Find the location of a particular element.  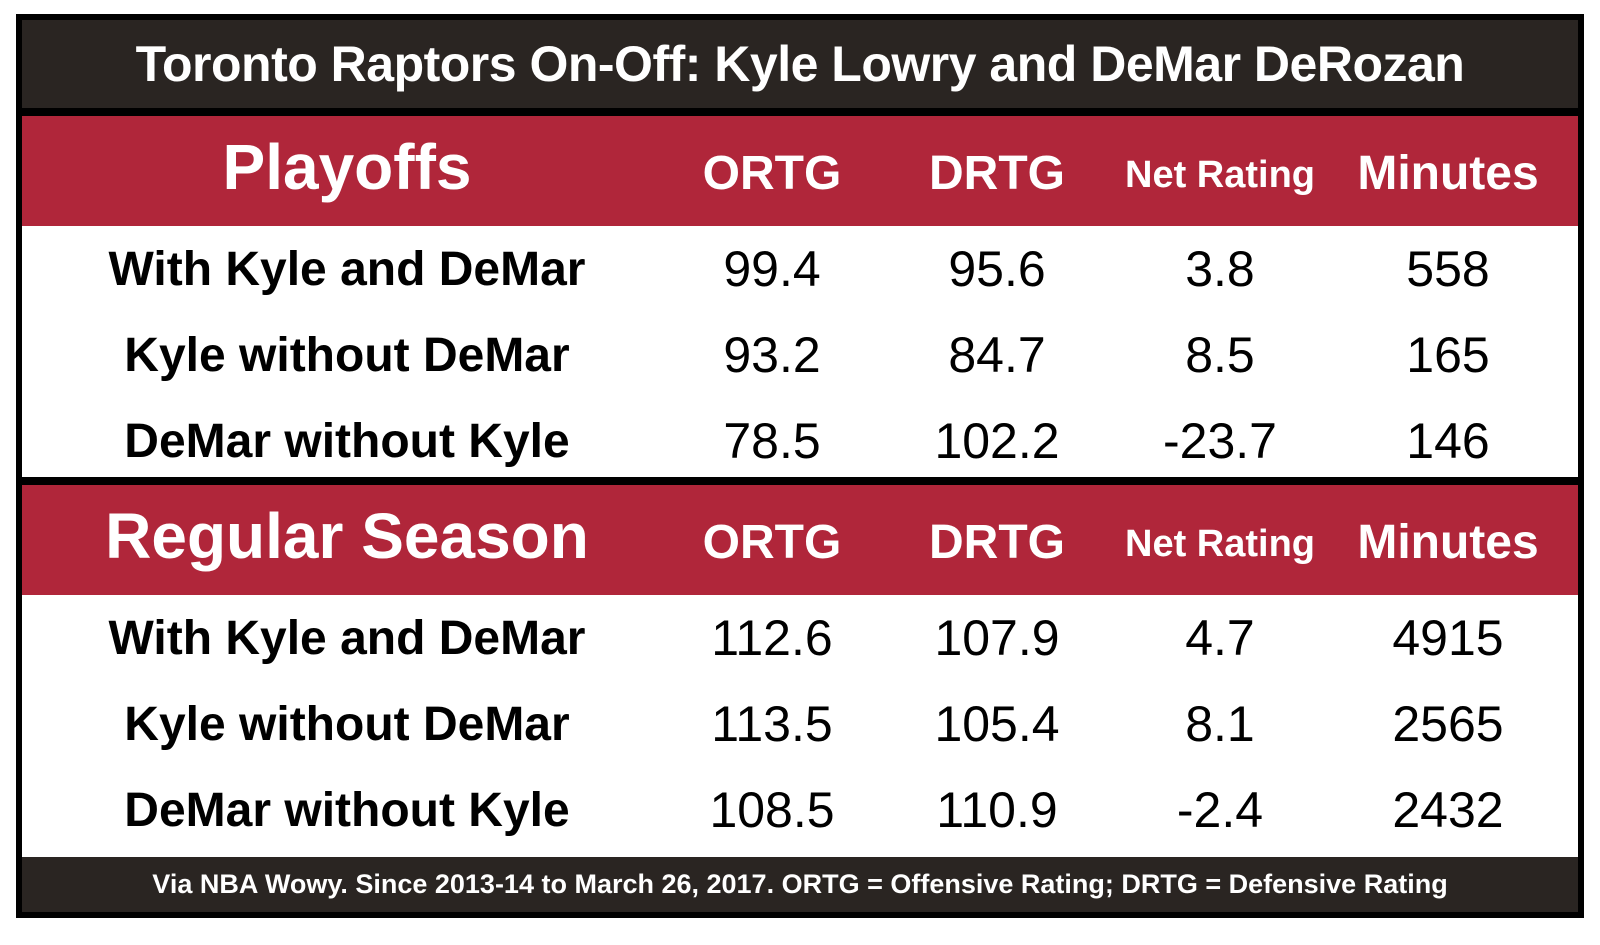

section-header: Playoffs ORTG DRTG Net Rating Minutes is located at coordinates (800, 171).